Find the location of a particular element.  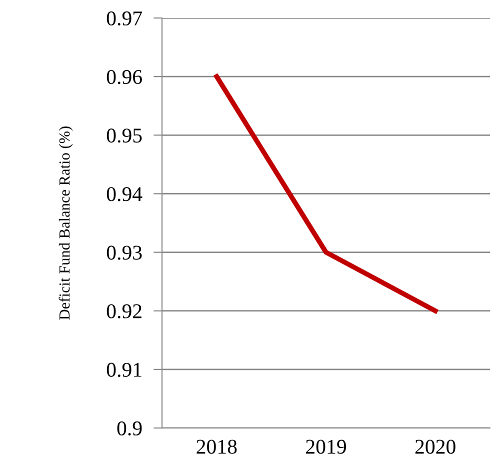

y-tick-label: 0.9 is located at coordinates (129, 428).